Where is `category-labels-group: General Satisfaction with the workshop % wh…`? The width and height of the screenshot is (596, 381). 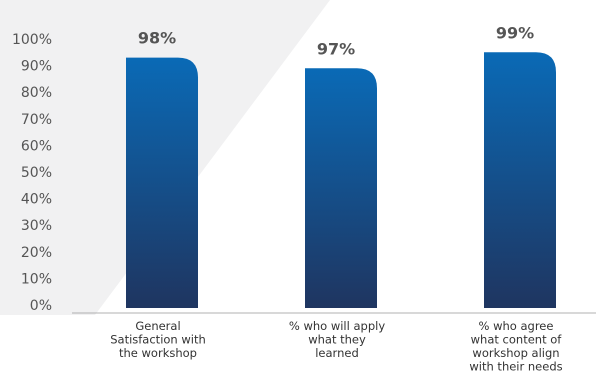
category-labels-group: General Satisfaction with the workshop % wh… is located at coordinates (336, 346).